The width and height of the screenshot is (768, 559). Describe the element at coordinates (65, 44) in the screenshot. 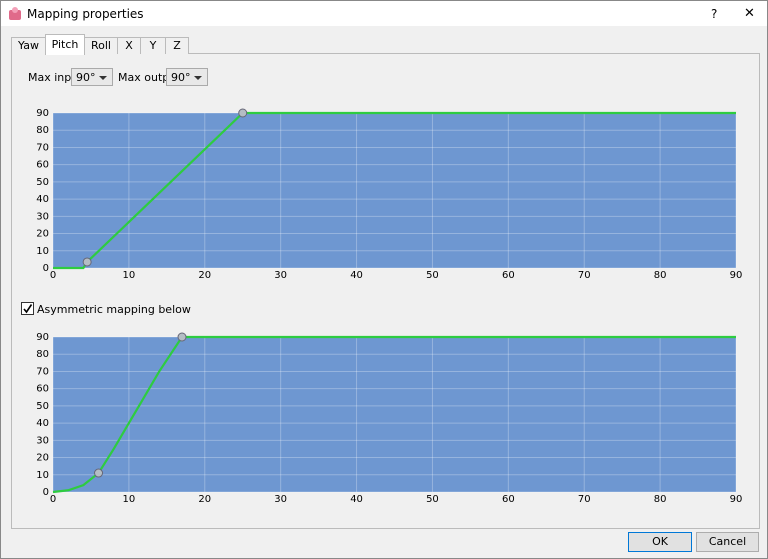

I see `tab: Pitch` at that location.